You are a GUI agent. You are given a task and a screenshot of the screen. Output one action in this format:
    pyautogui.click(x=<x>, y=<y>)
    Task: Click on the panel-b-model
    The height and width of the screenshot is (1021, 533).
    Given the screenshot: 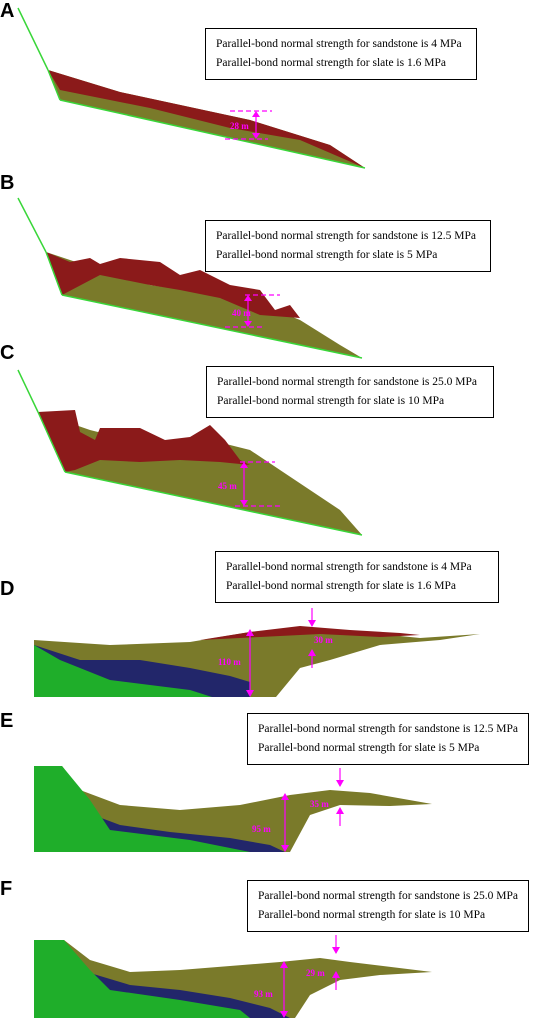 What is the action you would take?
    pyautogui.click(x=190, y=278)
    